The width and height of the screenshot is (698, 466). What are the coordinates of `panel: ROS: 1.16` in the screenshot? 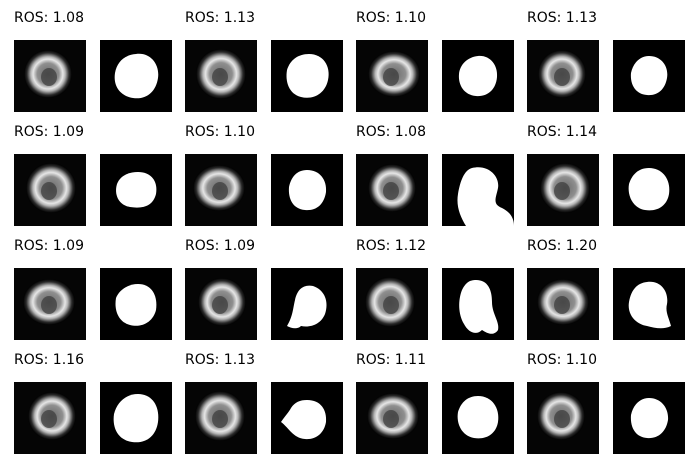 It's located at (94, 403).